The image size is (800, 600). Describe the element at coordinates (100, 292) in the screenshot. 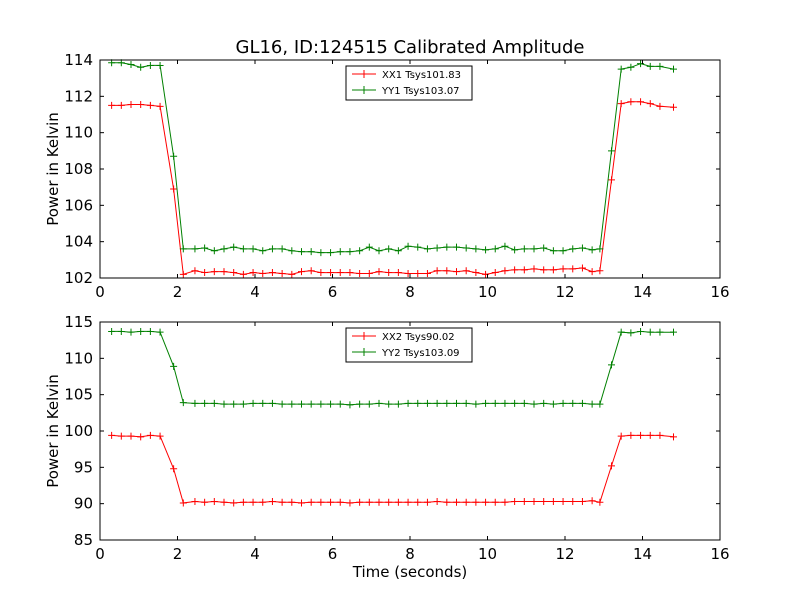

I see `top-x-tick-label: 0` at that location.